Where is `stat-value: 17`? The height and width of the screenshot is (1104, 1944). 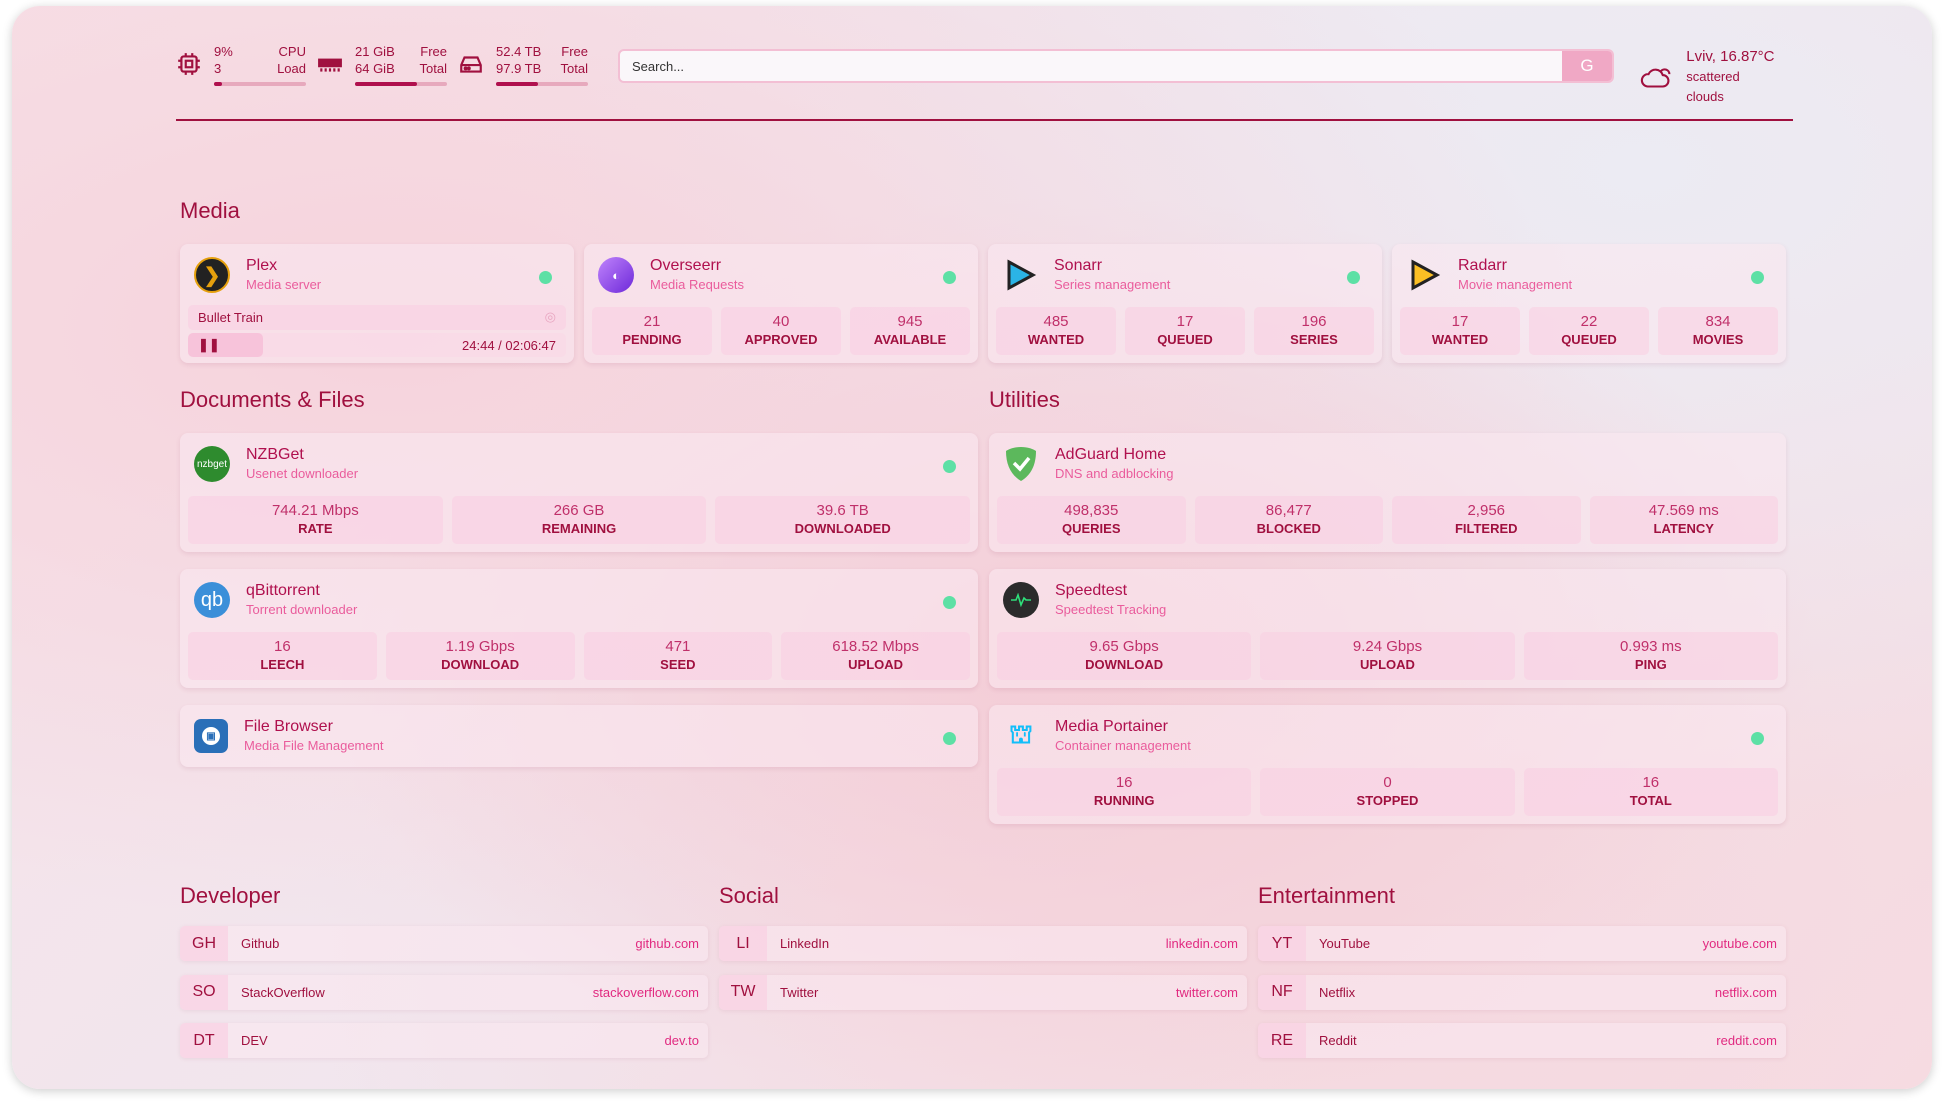 stat-value: 17 is located at coordinates (1460, 321).